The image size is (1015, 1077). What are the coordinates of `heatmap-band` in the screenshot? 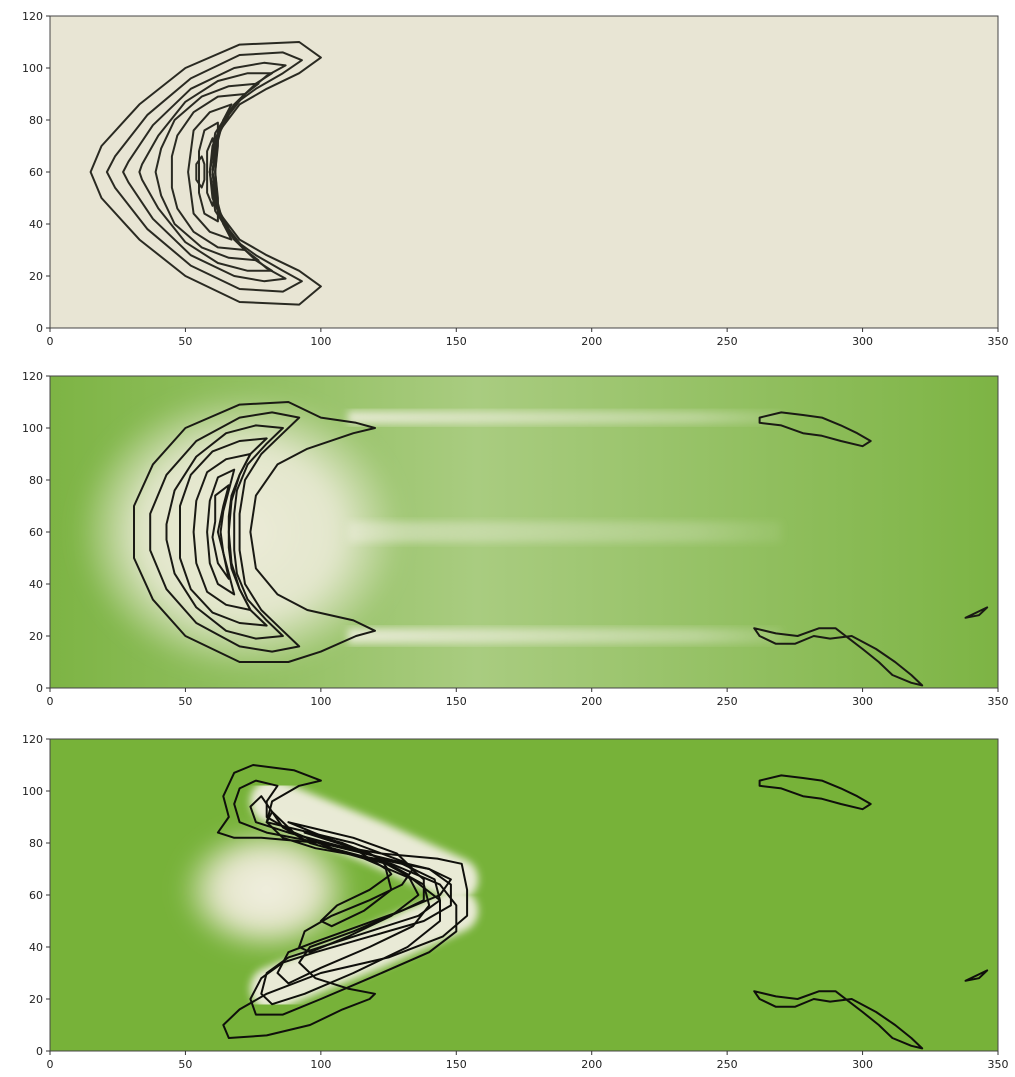 It's located at (364, 840).